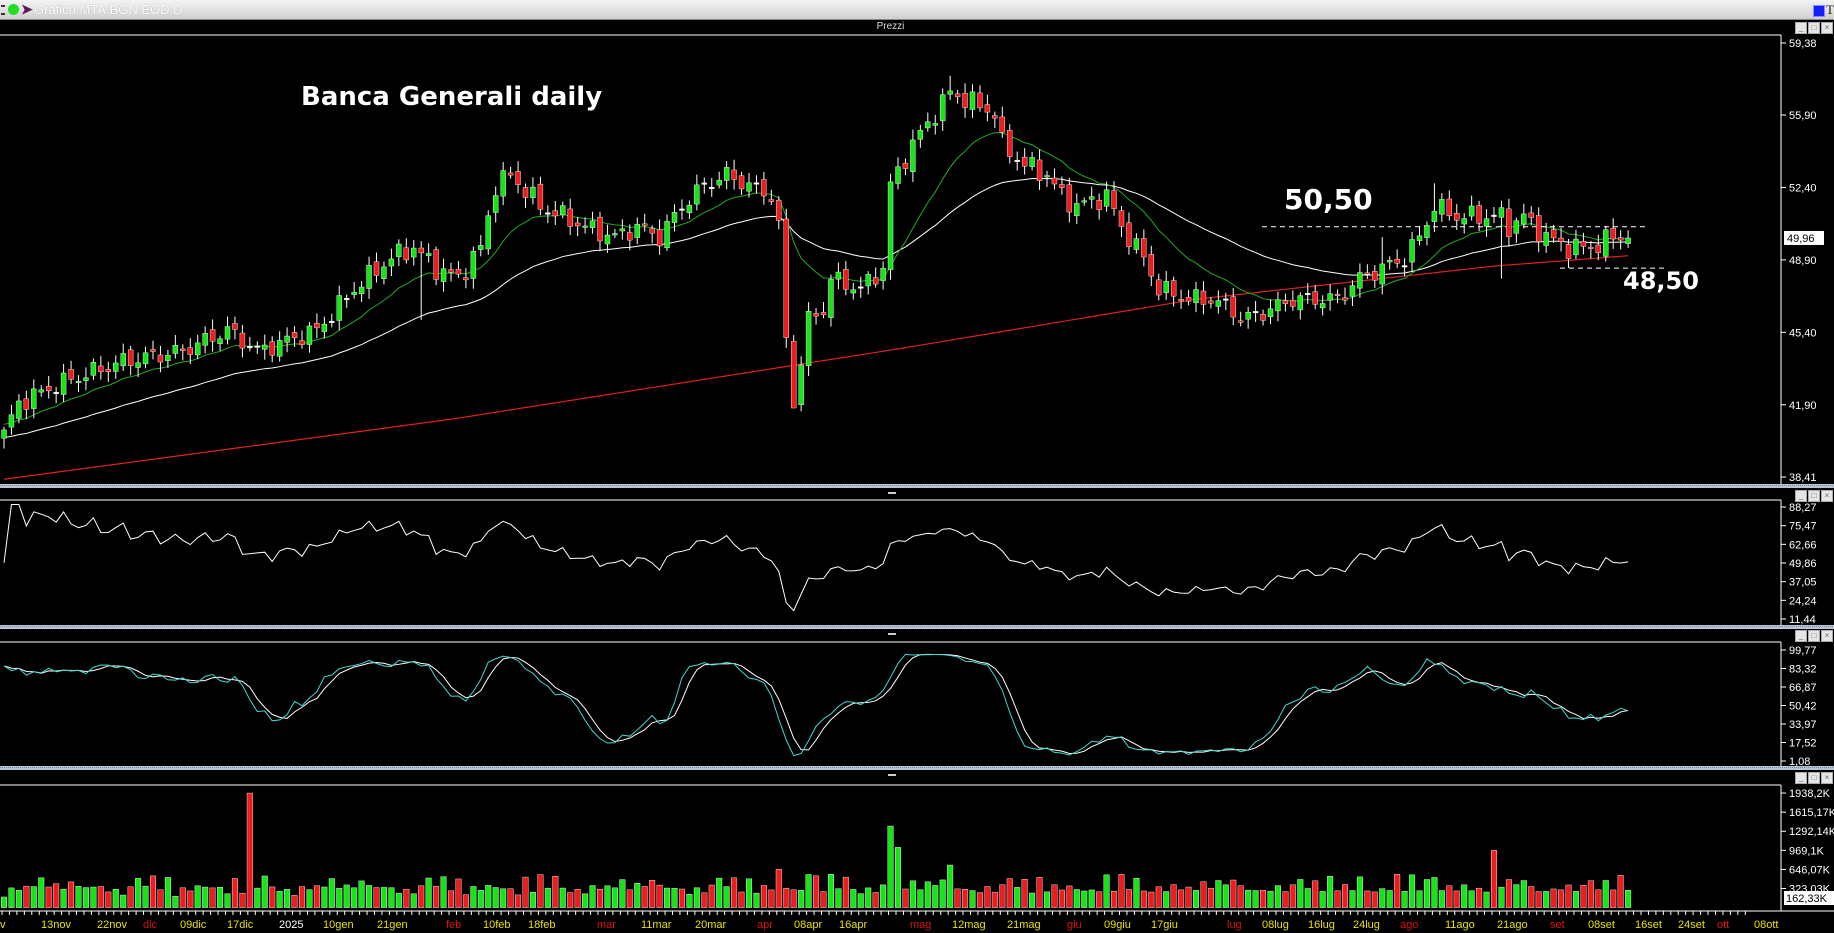  I want to click on x-axis-label: 16lug, so click(1321, 925).